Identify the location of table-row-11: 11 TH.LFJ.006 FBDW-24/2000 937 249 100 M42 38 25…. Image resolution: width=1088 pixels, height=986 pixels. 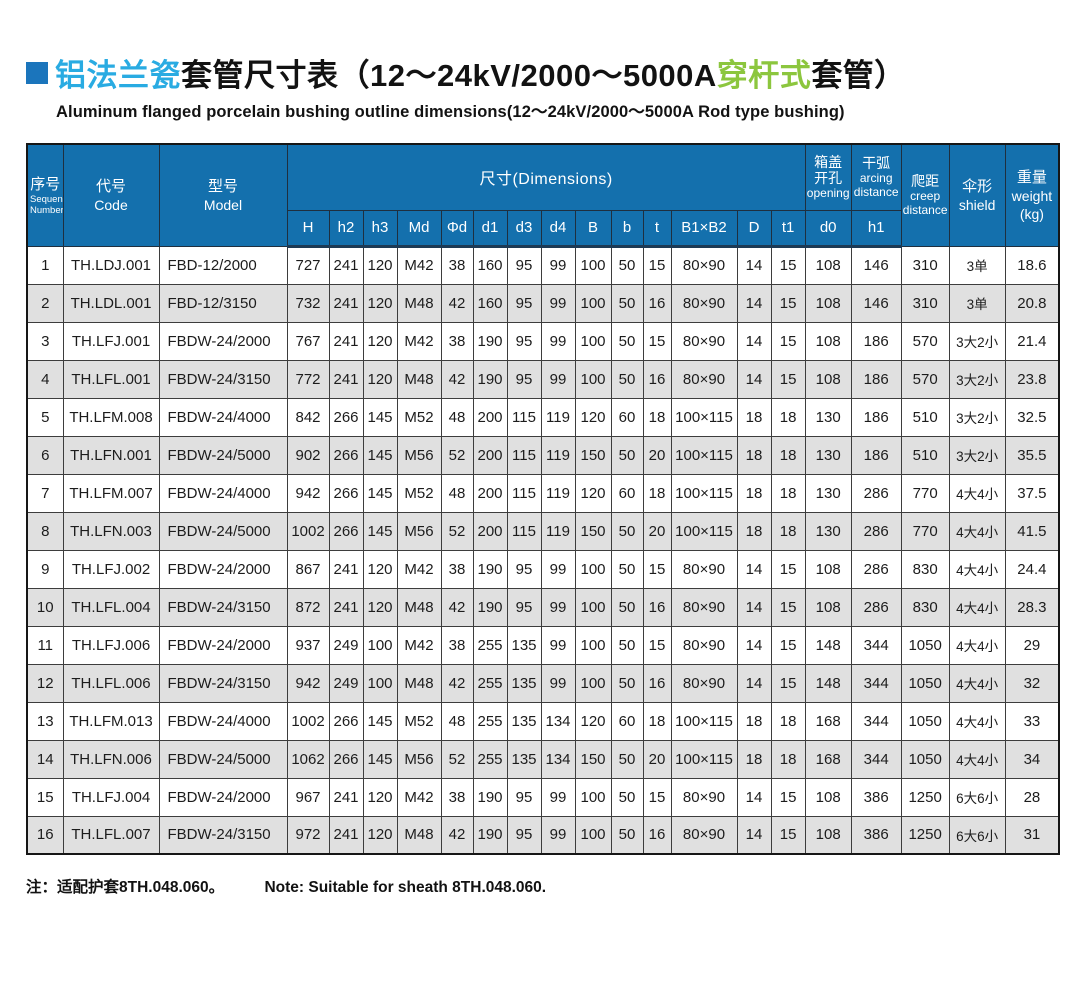
(543, 645).